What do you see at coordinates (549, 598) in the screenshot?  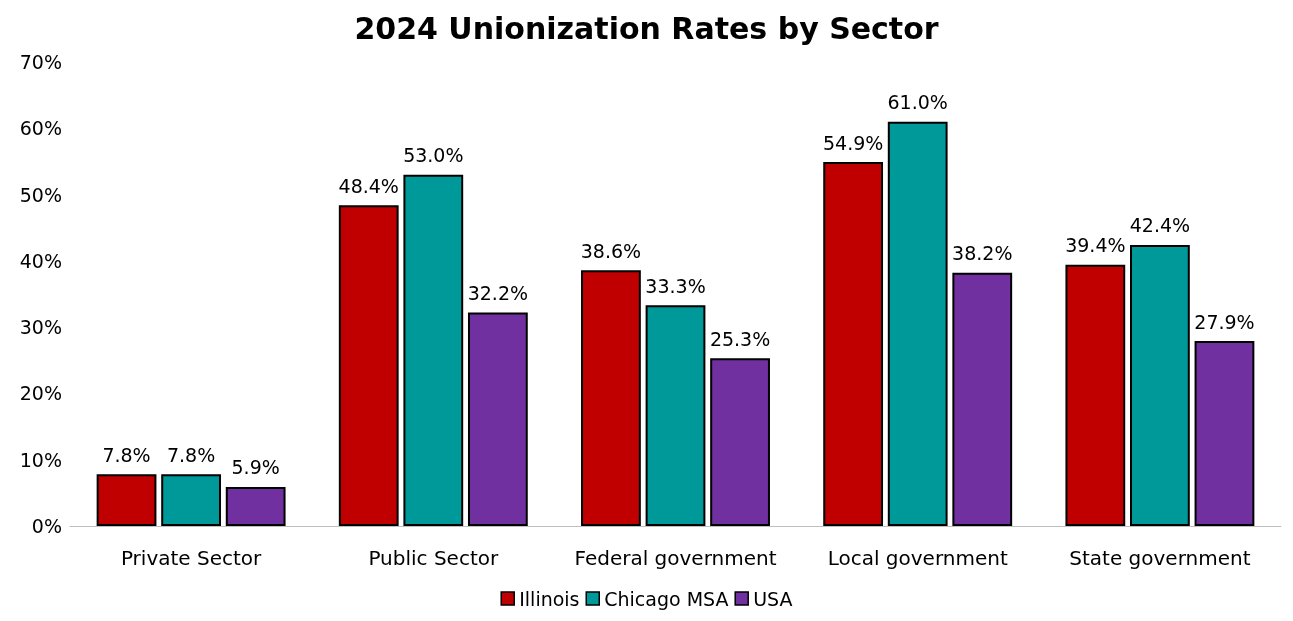 I see `legend-label: Illinois` at bounding box center [549, 598].